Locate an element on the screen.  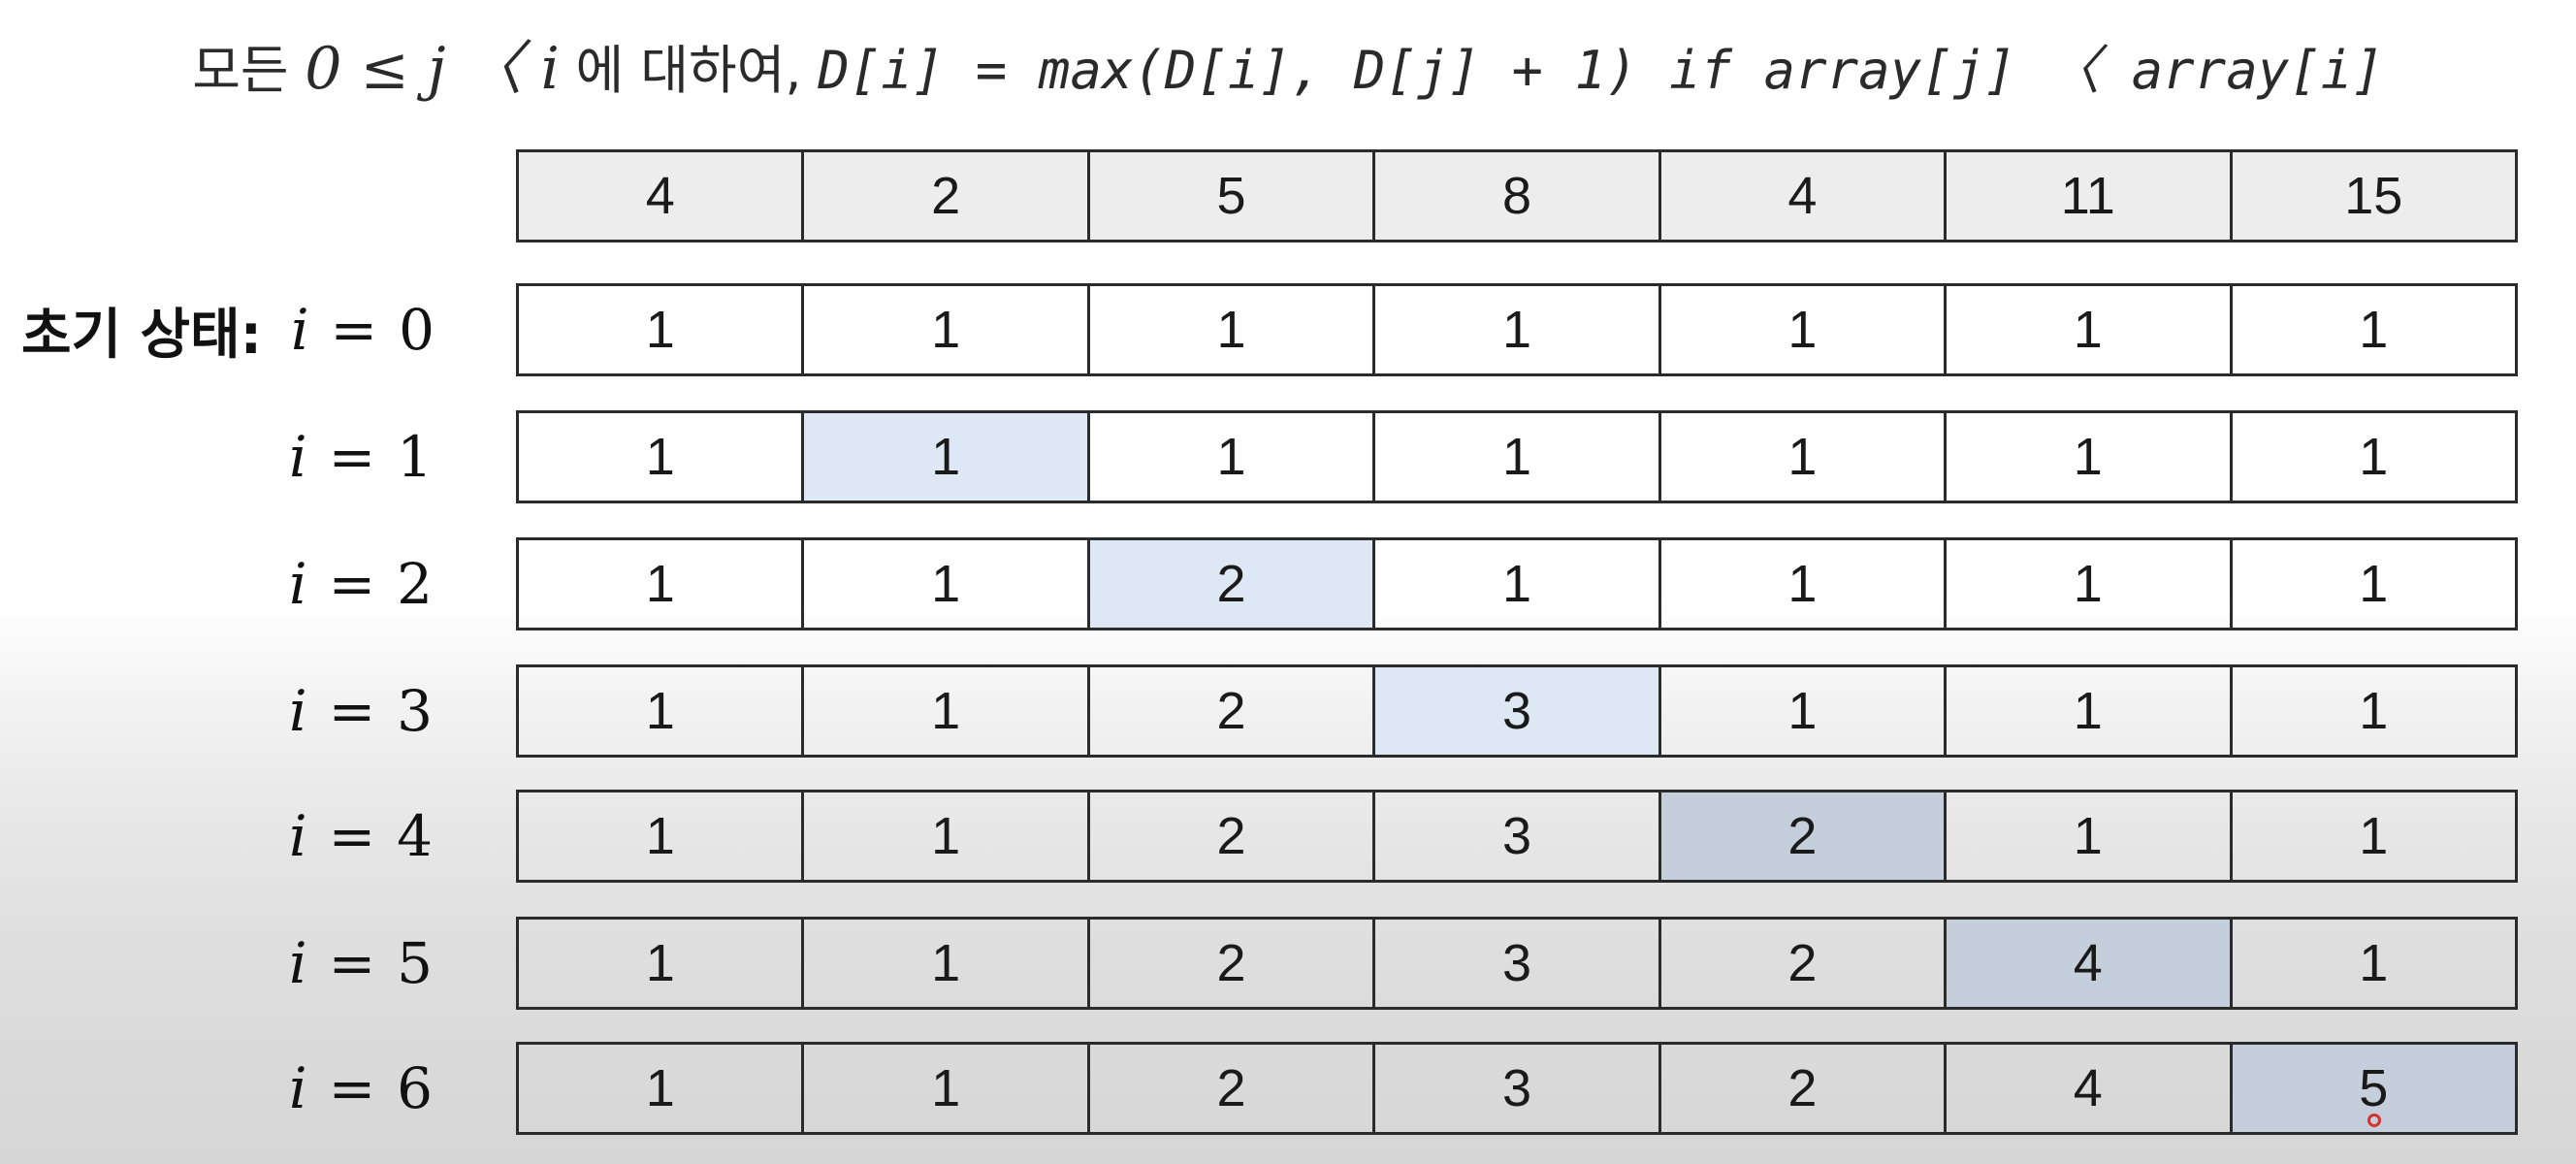
row-label-i-1: i = 1 is located at coordinates (361, 456).